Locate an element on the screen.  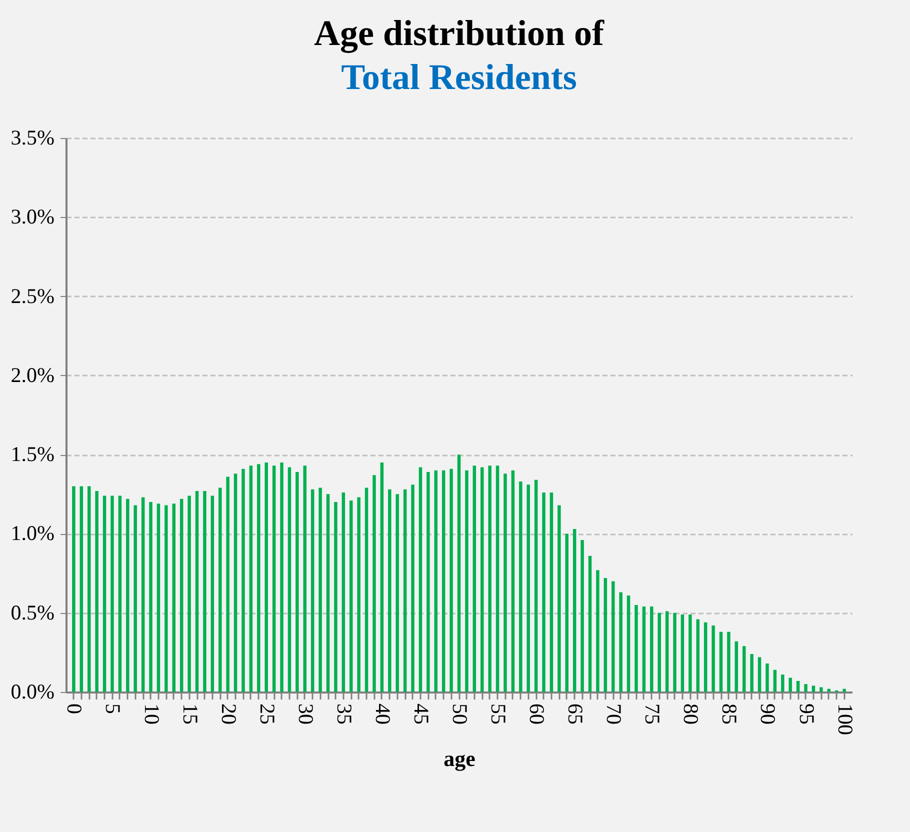
x-tick-label: 50 is located at coordinates (460, 714).